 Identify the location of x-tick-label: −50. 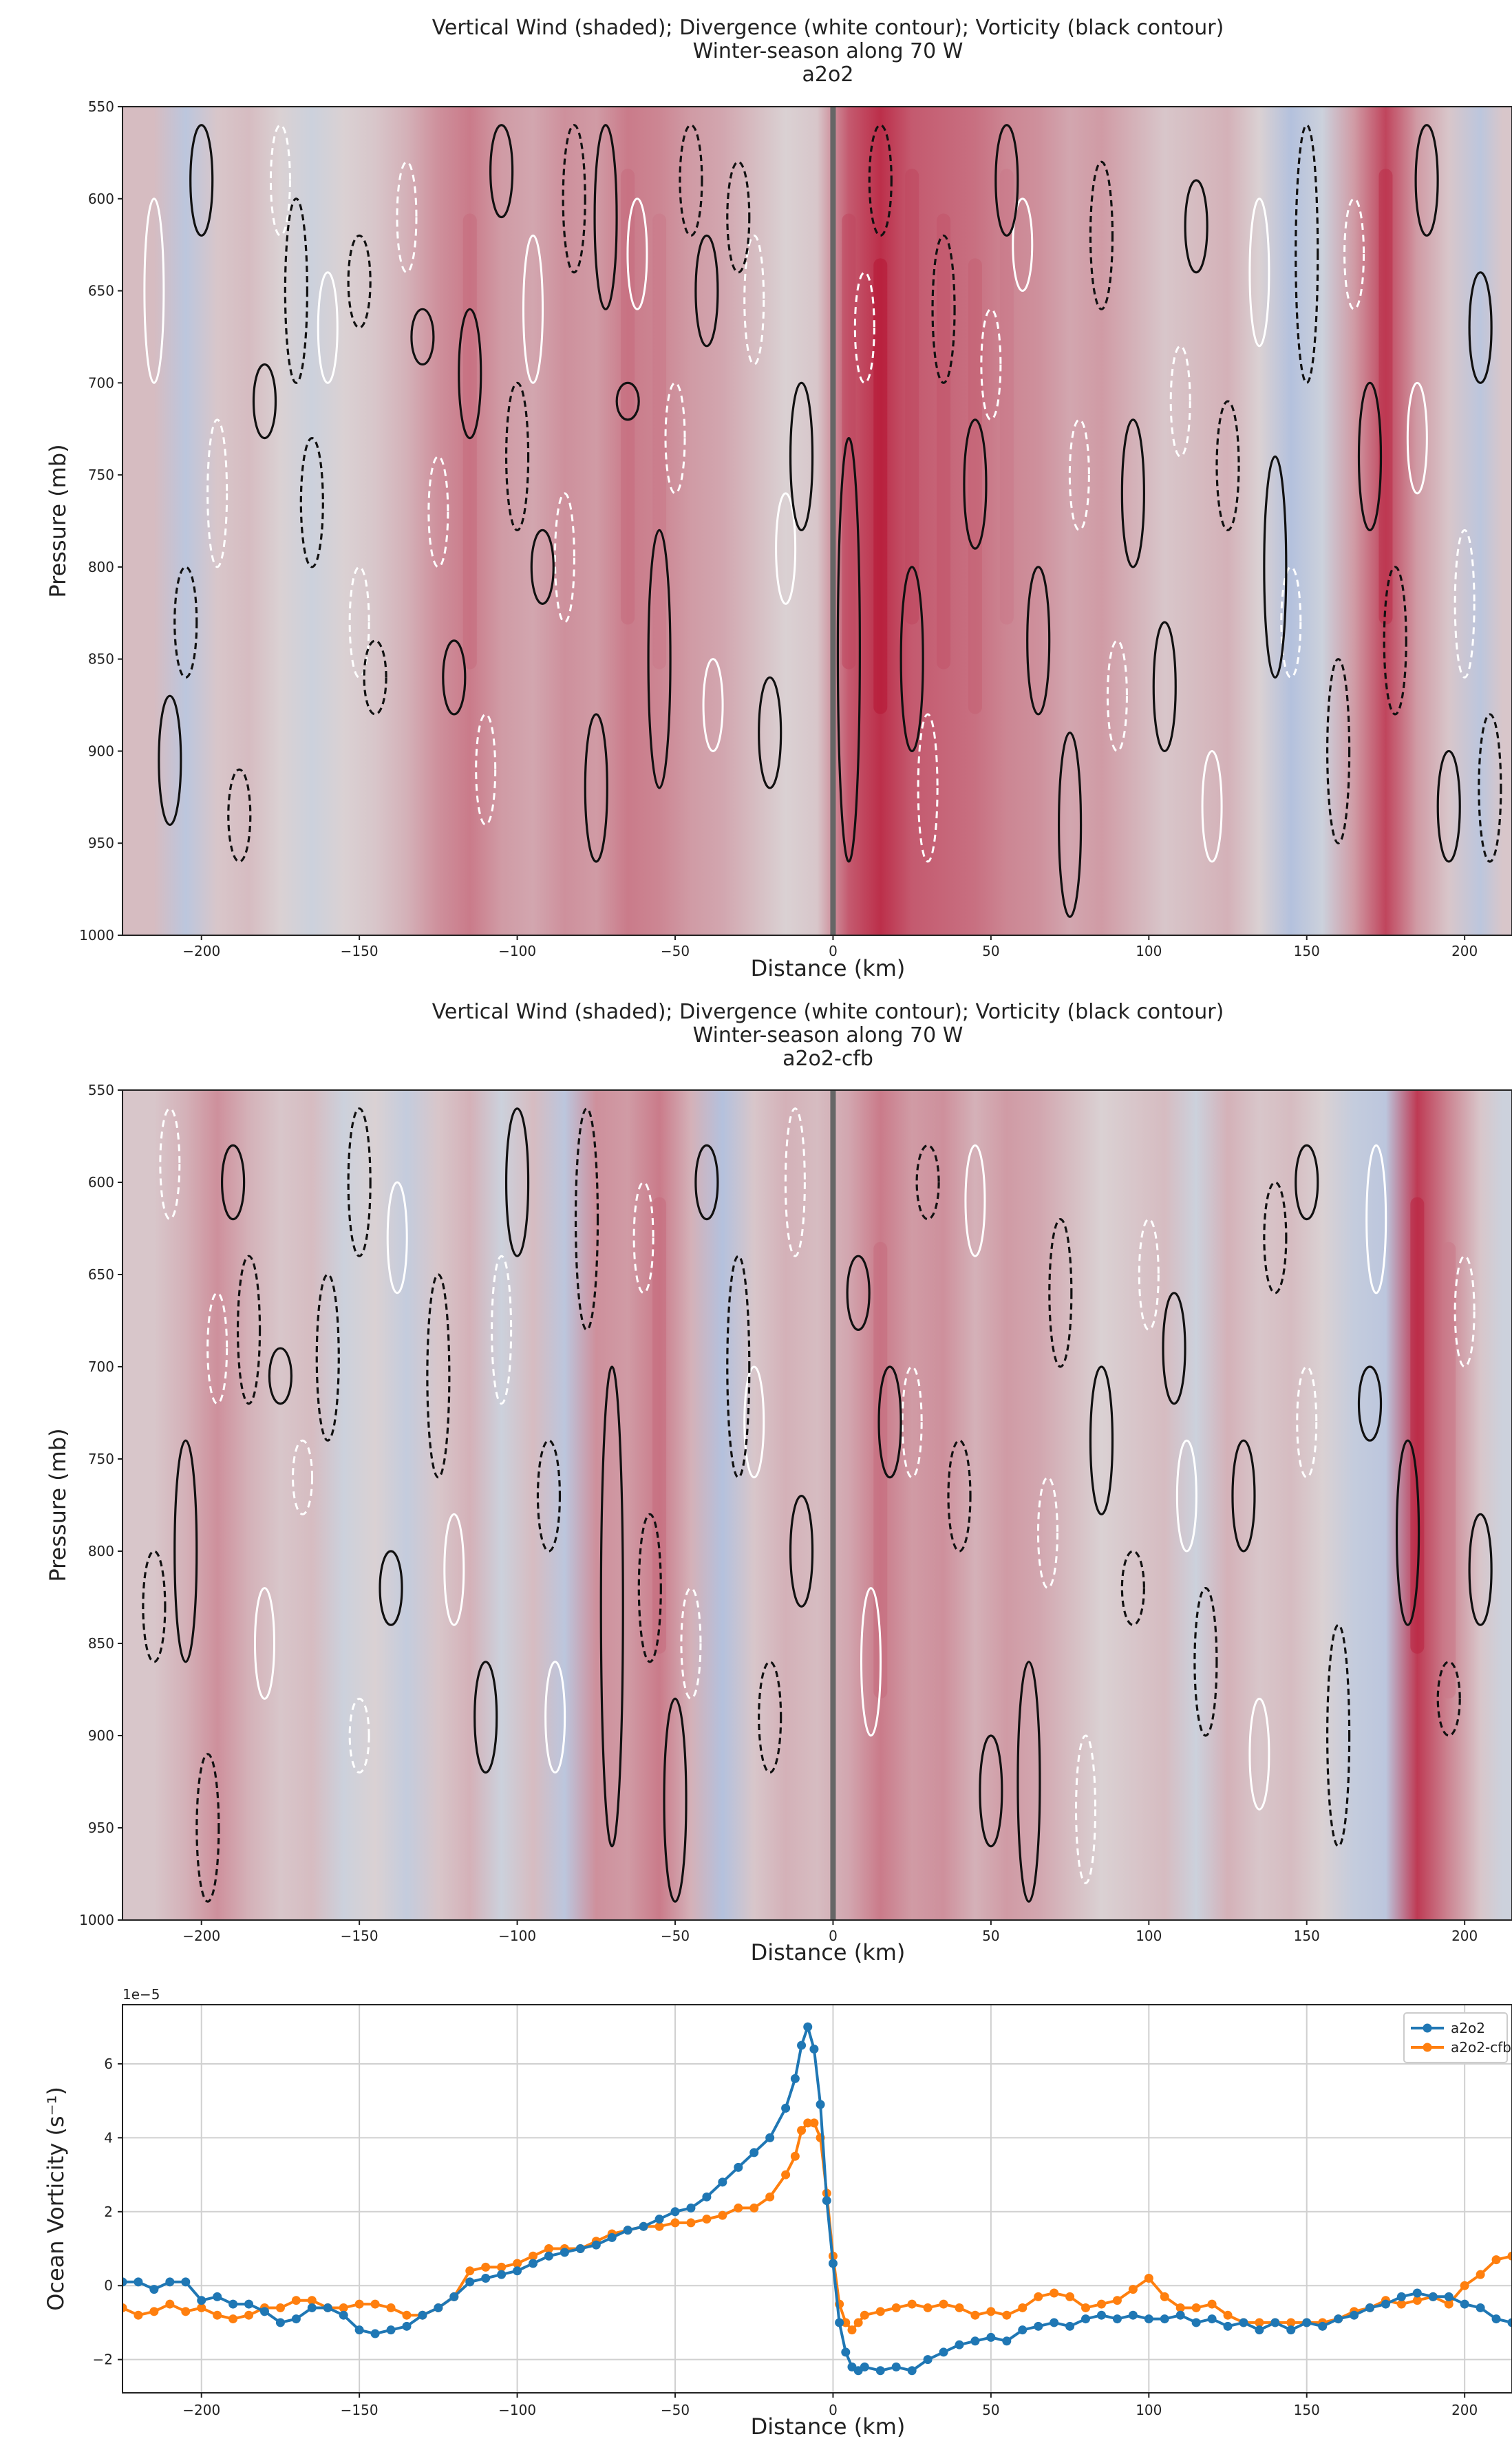
(675, 1936).